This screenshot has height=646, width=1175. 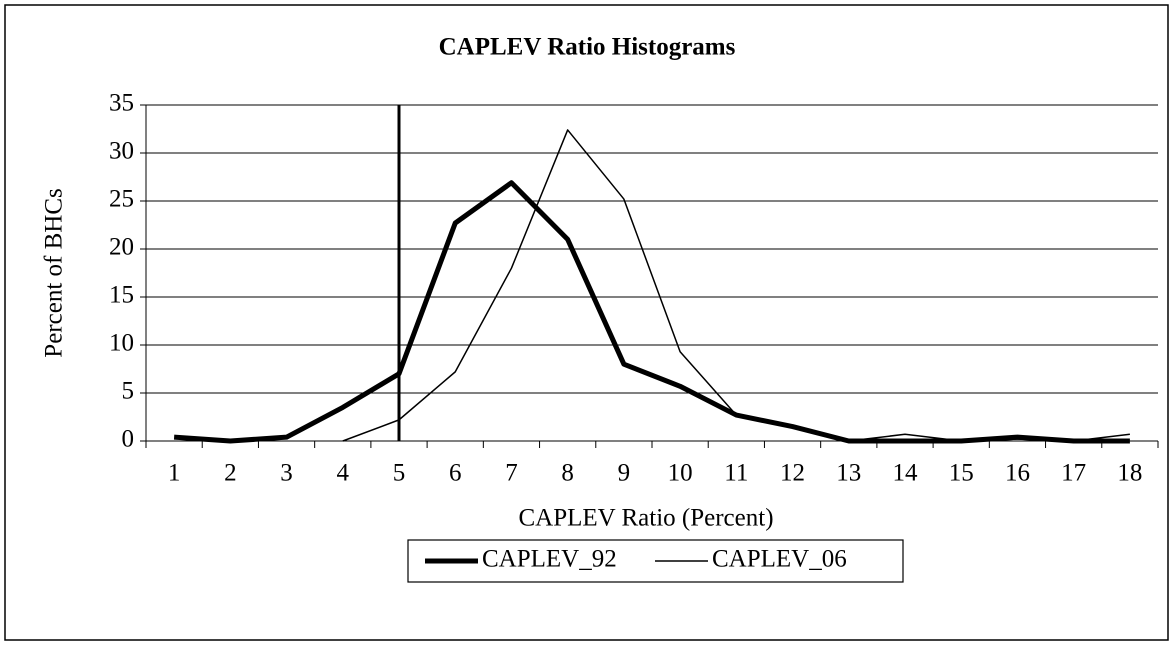 I want to click on legend-label: CAPLEV_06, so click(x=779, y=559).